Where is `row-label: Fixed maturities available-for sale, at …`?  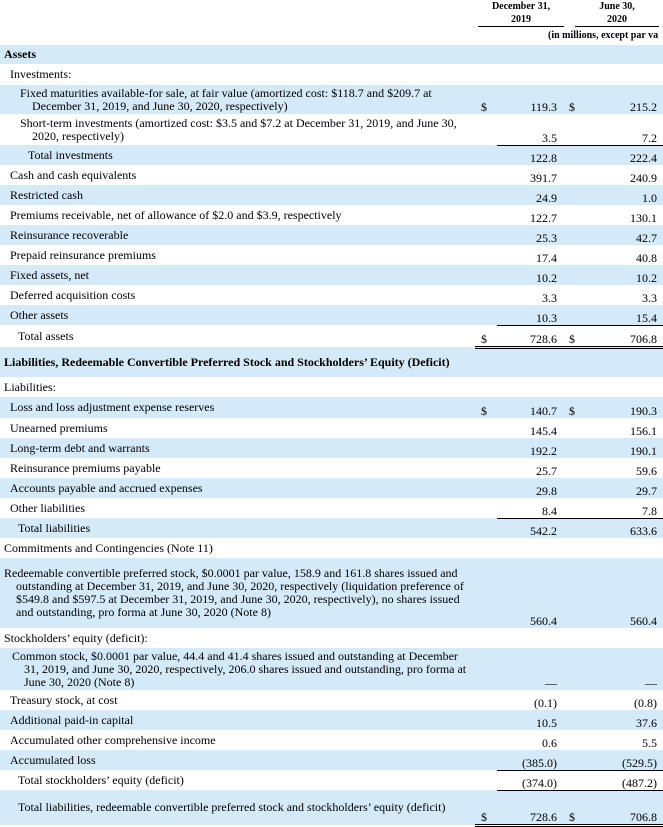
row-label: Fixed maturities available-for sale, at … is located at coordinates (237, 99).